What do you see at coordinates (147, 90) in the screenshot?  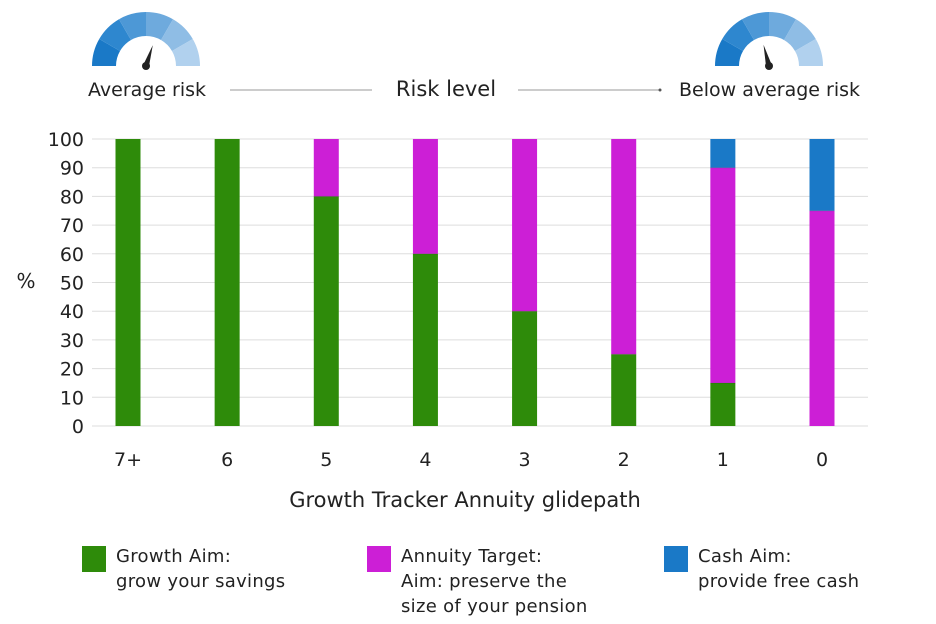 I see `average-risk-label: Average risk` at bounding box center [147, 90].